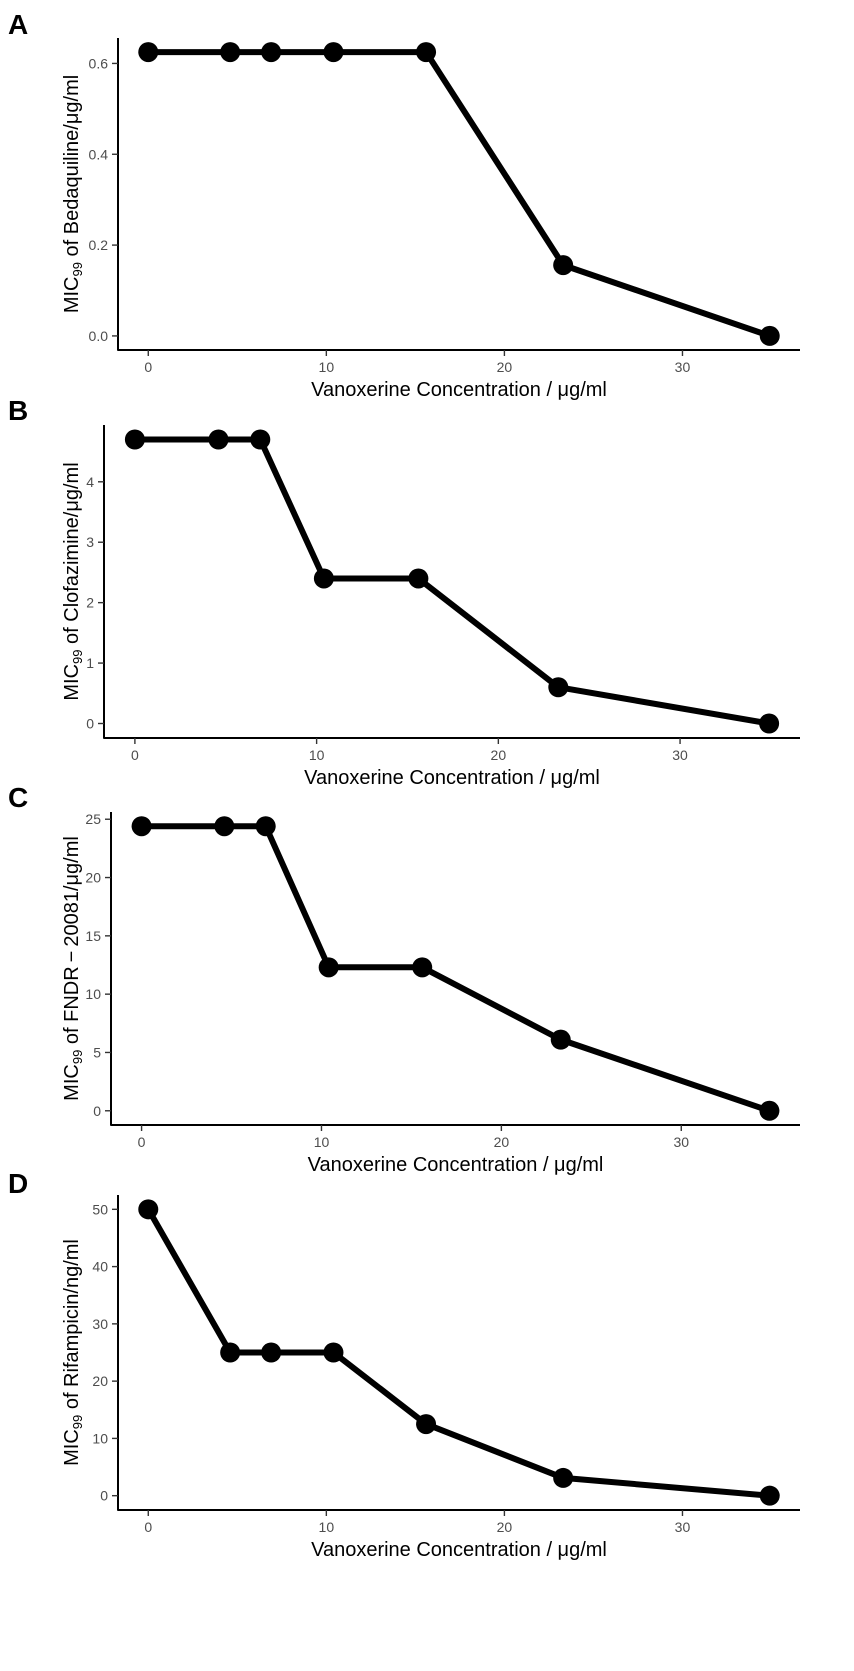 The image size is (854, 1671). I want to click on y-axis-title-suffix: of Bedaquiline/μg/ml, so click(72, 168).